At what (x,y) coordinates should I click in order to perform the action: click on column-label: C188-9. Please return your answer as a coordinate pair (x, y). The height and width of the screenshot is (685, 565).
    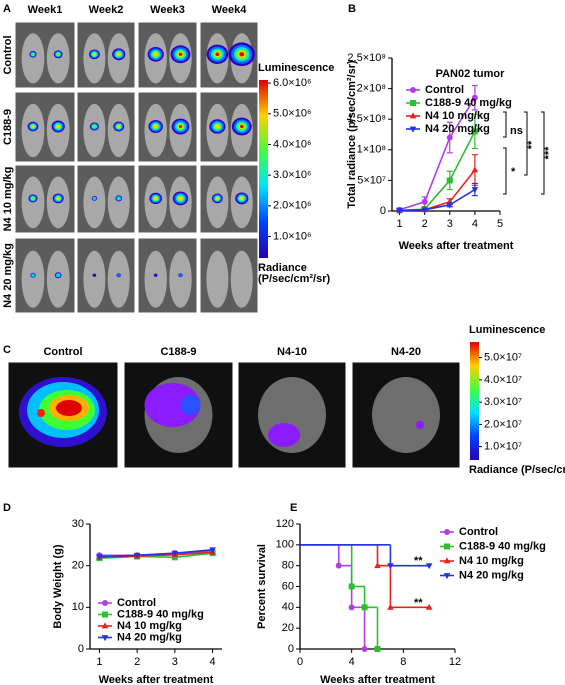
    Looking at the image, I should click on (178, 352).